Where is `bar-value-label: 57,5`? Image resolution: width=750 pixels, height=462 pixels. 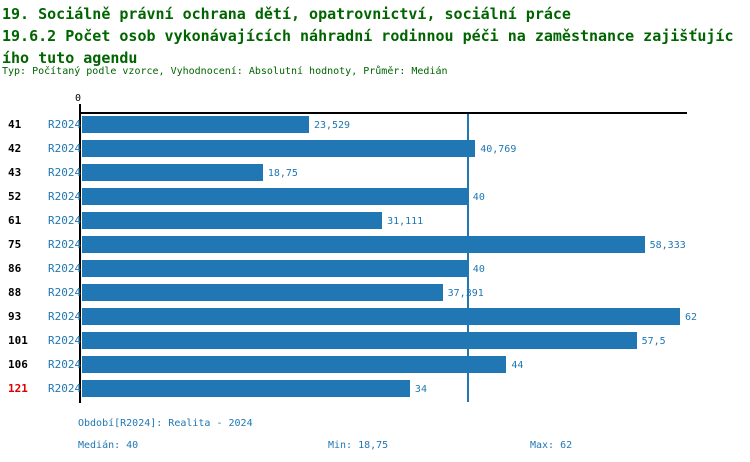 bar-value-label: 57,5 is located at coordinates (653, 341).